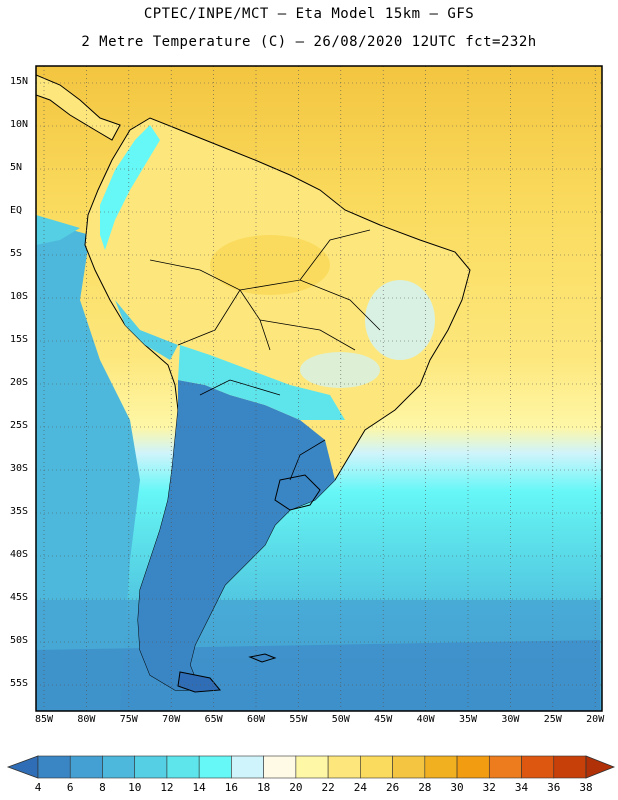 This screenshot has height=800, width=618. I want to click on lat-tick-label: 5S, so click(16, 253).